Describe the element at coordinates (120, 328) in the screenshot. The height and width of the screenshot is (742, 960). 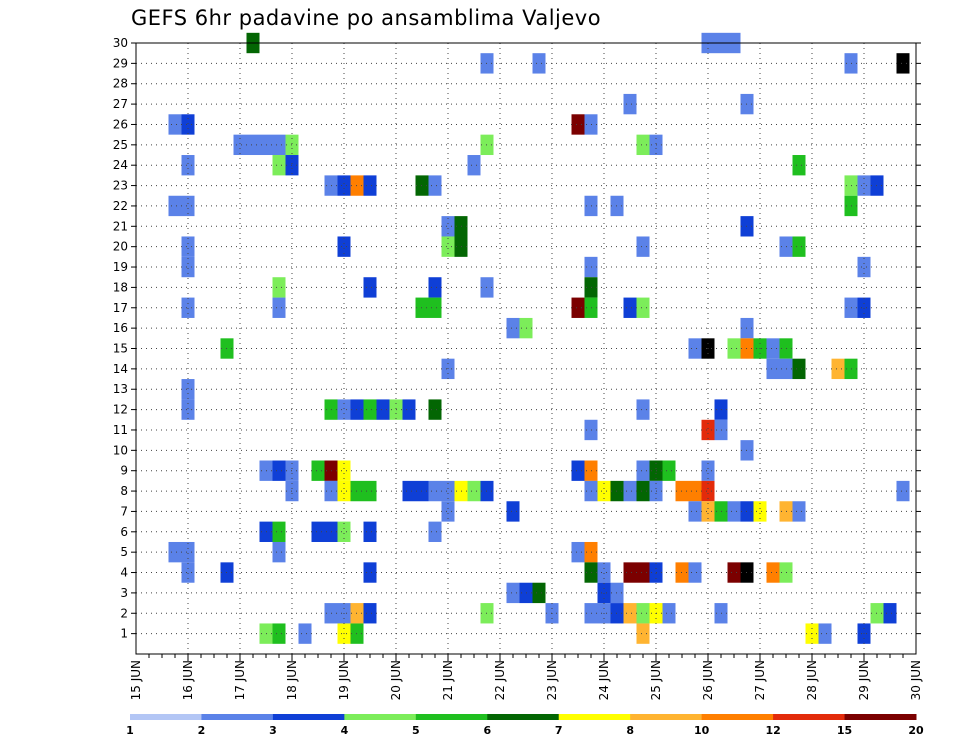
I see `y-tick-label: 16` at that location.